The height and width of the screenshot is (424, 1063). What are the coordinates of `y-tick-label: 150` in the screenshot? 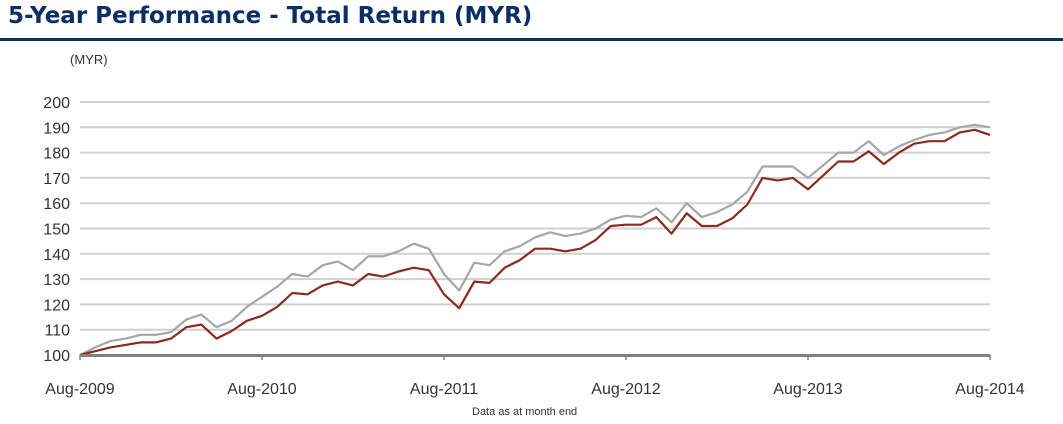 It's located at (56, 230).